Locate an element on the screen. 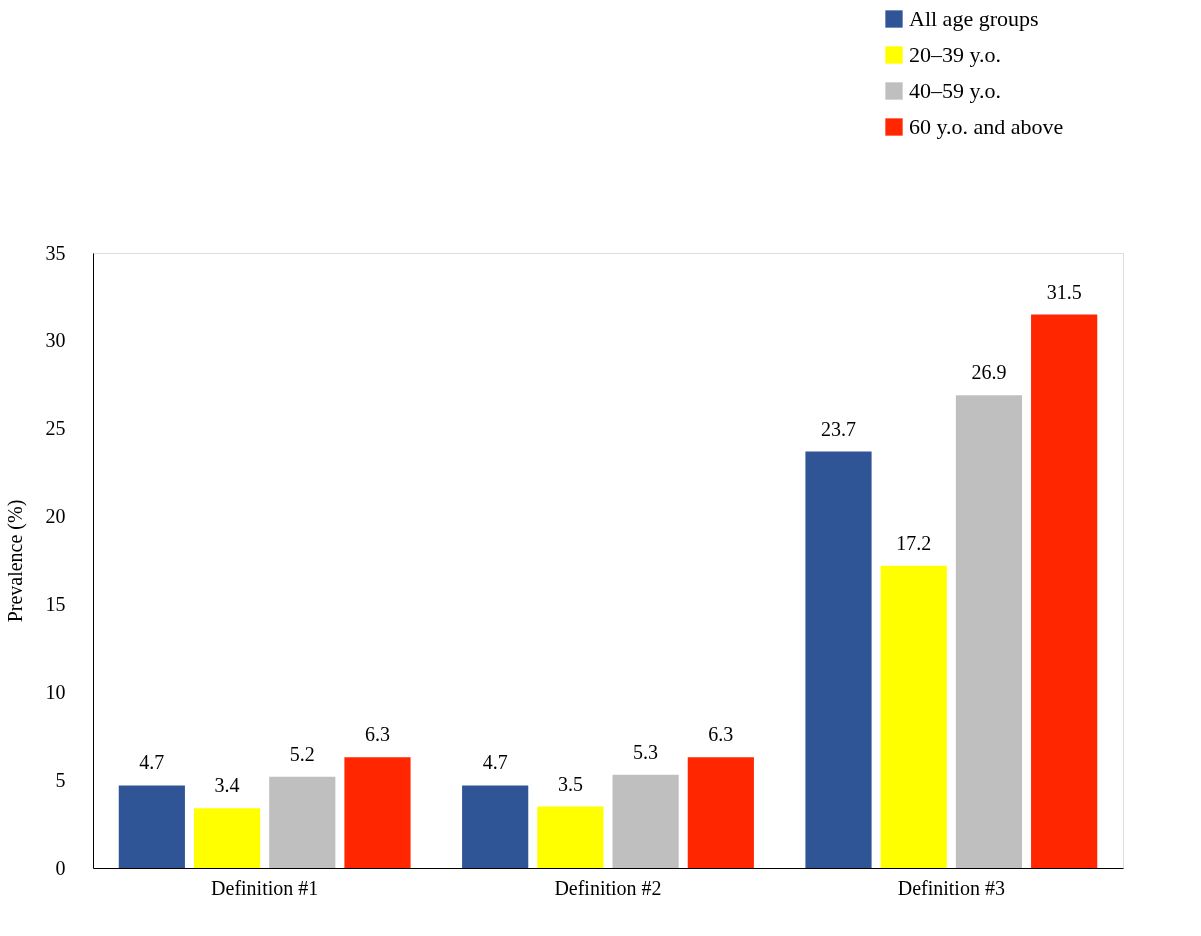  legend-label: All age groups is located at coordinates (974, 18).